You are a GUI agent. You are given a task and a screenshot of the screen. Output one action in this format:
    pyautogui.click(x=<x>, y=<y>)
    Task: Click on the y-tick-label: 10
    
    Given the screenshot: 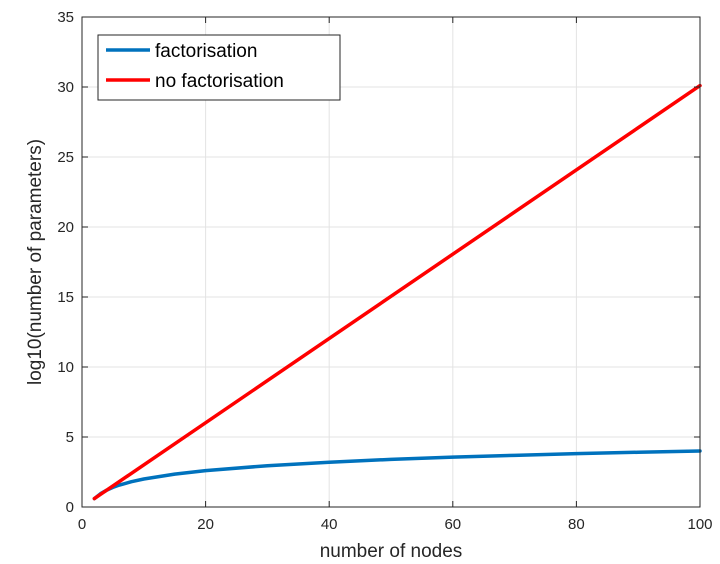 What is the action you would take?
    pyautogui.click(x=65, y=367)
    